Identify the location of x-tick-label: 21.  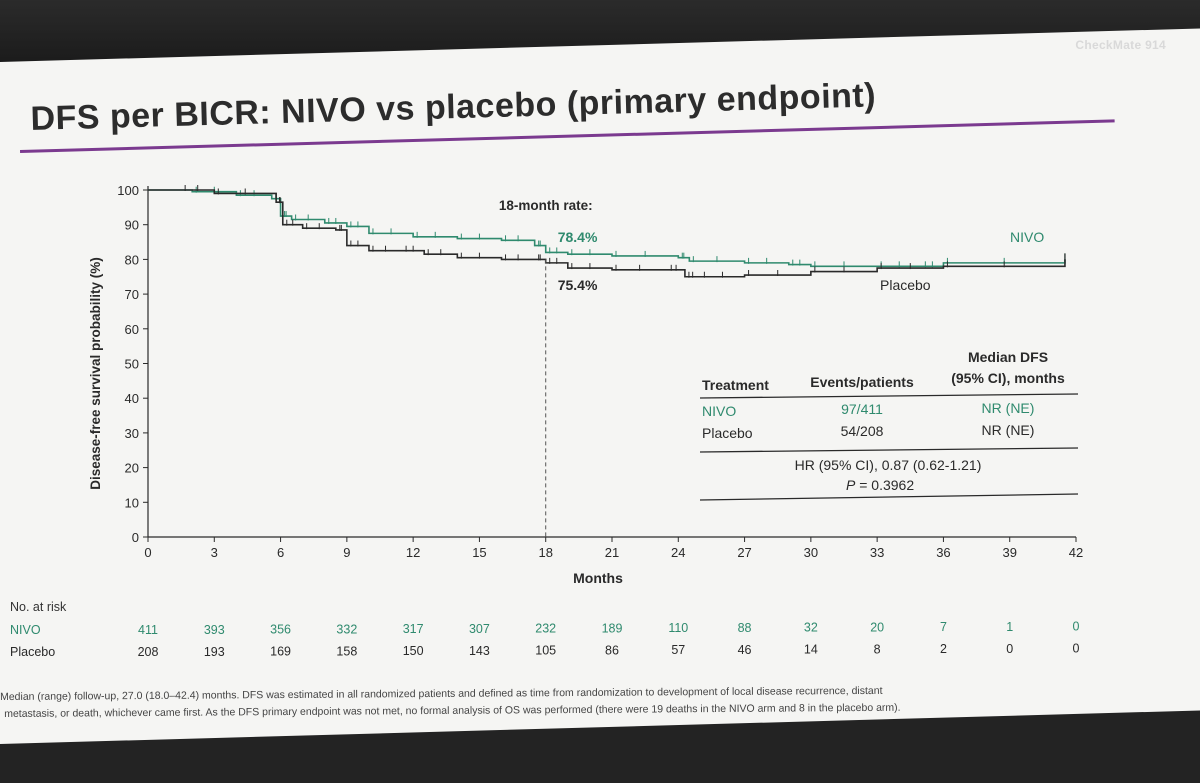
(612, 552).